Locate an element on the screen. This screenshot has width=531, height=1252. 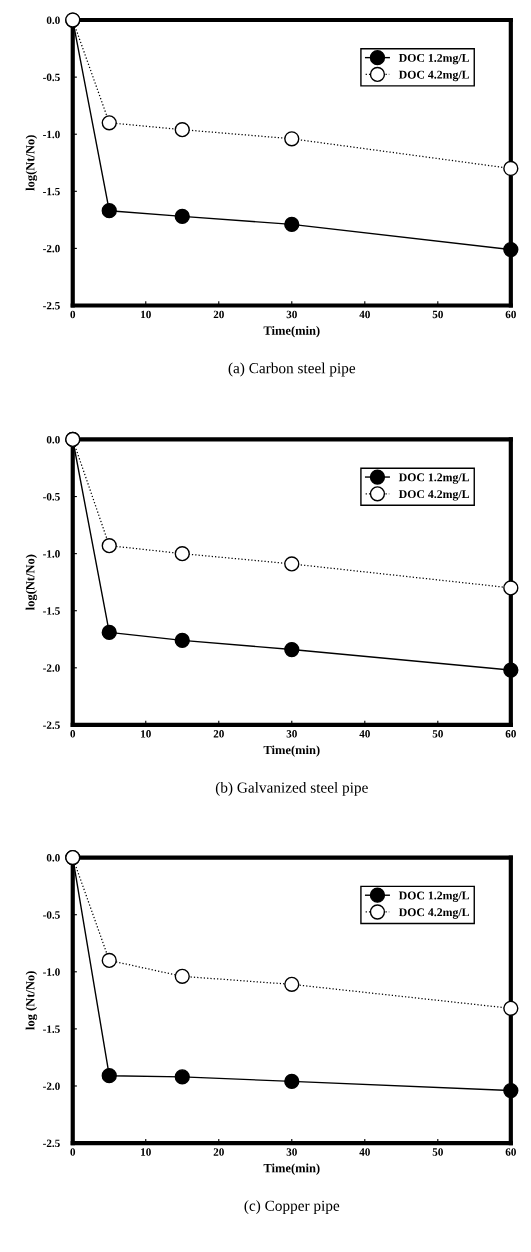
text: (b) Galvanized steel pipe is located at coordinates (291, 789).